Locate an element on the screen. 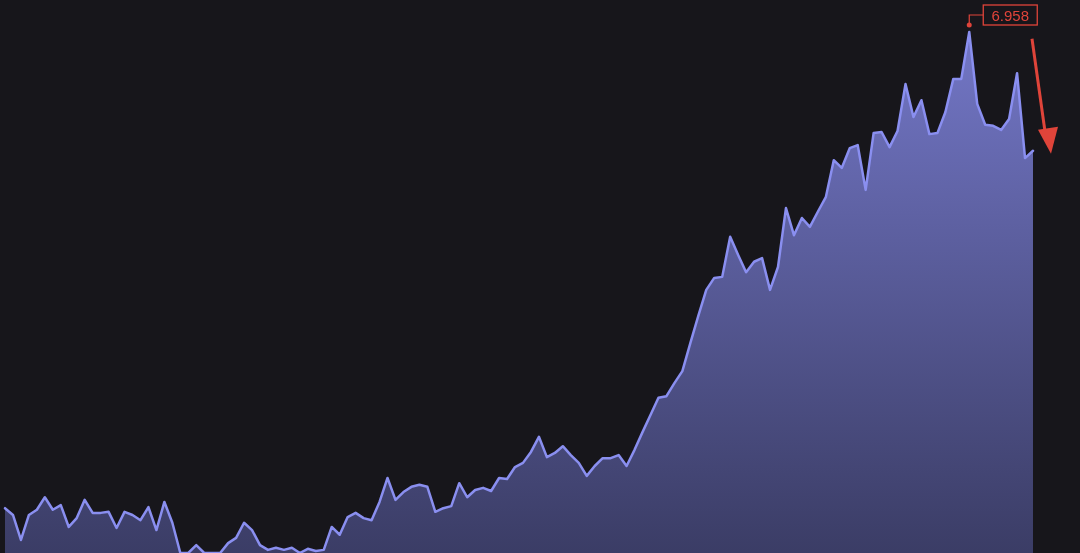  text: 6.958 is located at coordinates (1010, 15).